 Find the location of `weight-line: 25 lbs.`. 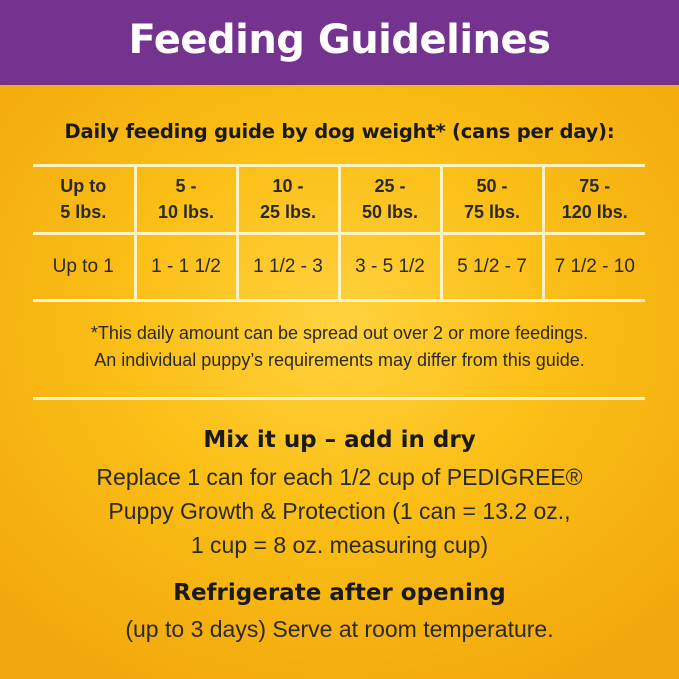

weight-line: 25 lbs. is located at coordinates (288, 212).